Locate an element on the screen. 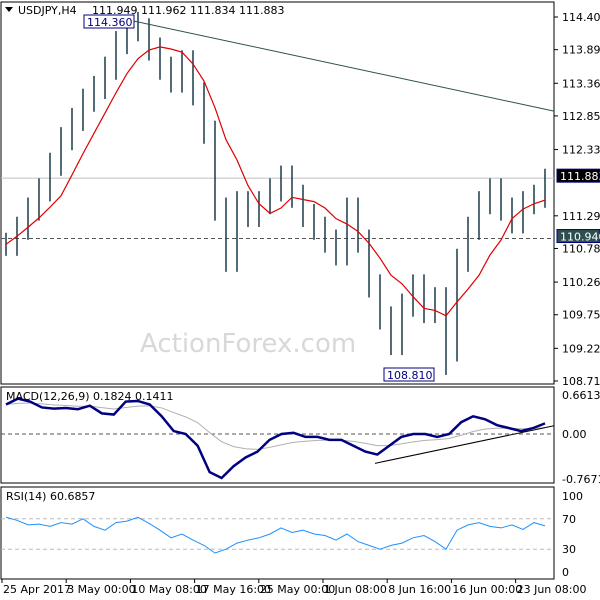  time-tick-label: 10 May 08:00 is located at coordinates (168, 589).